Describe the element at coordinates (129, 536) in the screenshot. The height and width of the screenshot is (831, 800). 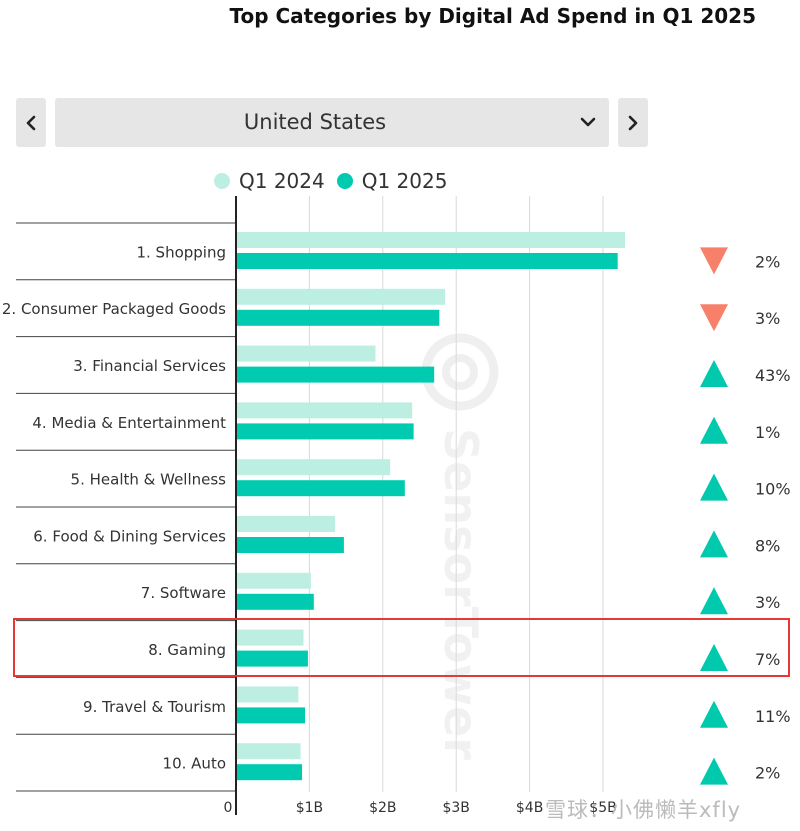
I see `category-label: 6. Food & Dining Services` at that location.